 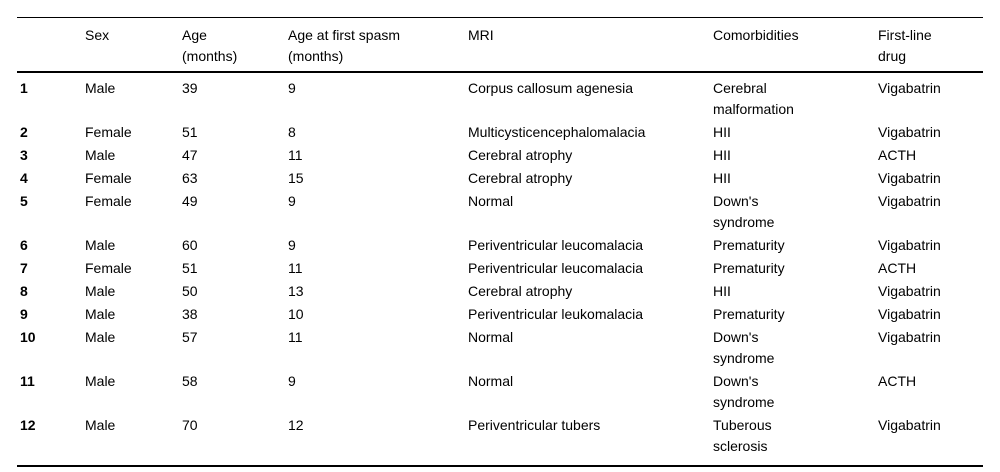 I want to click on cell-age: 49, so click(x=190, y=201).